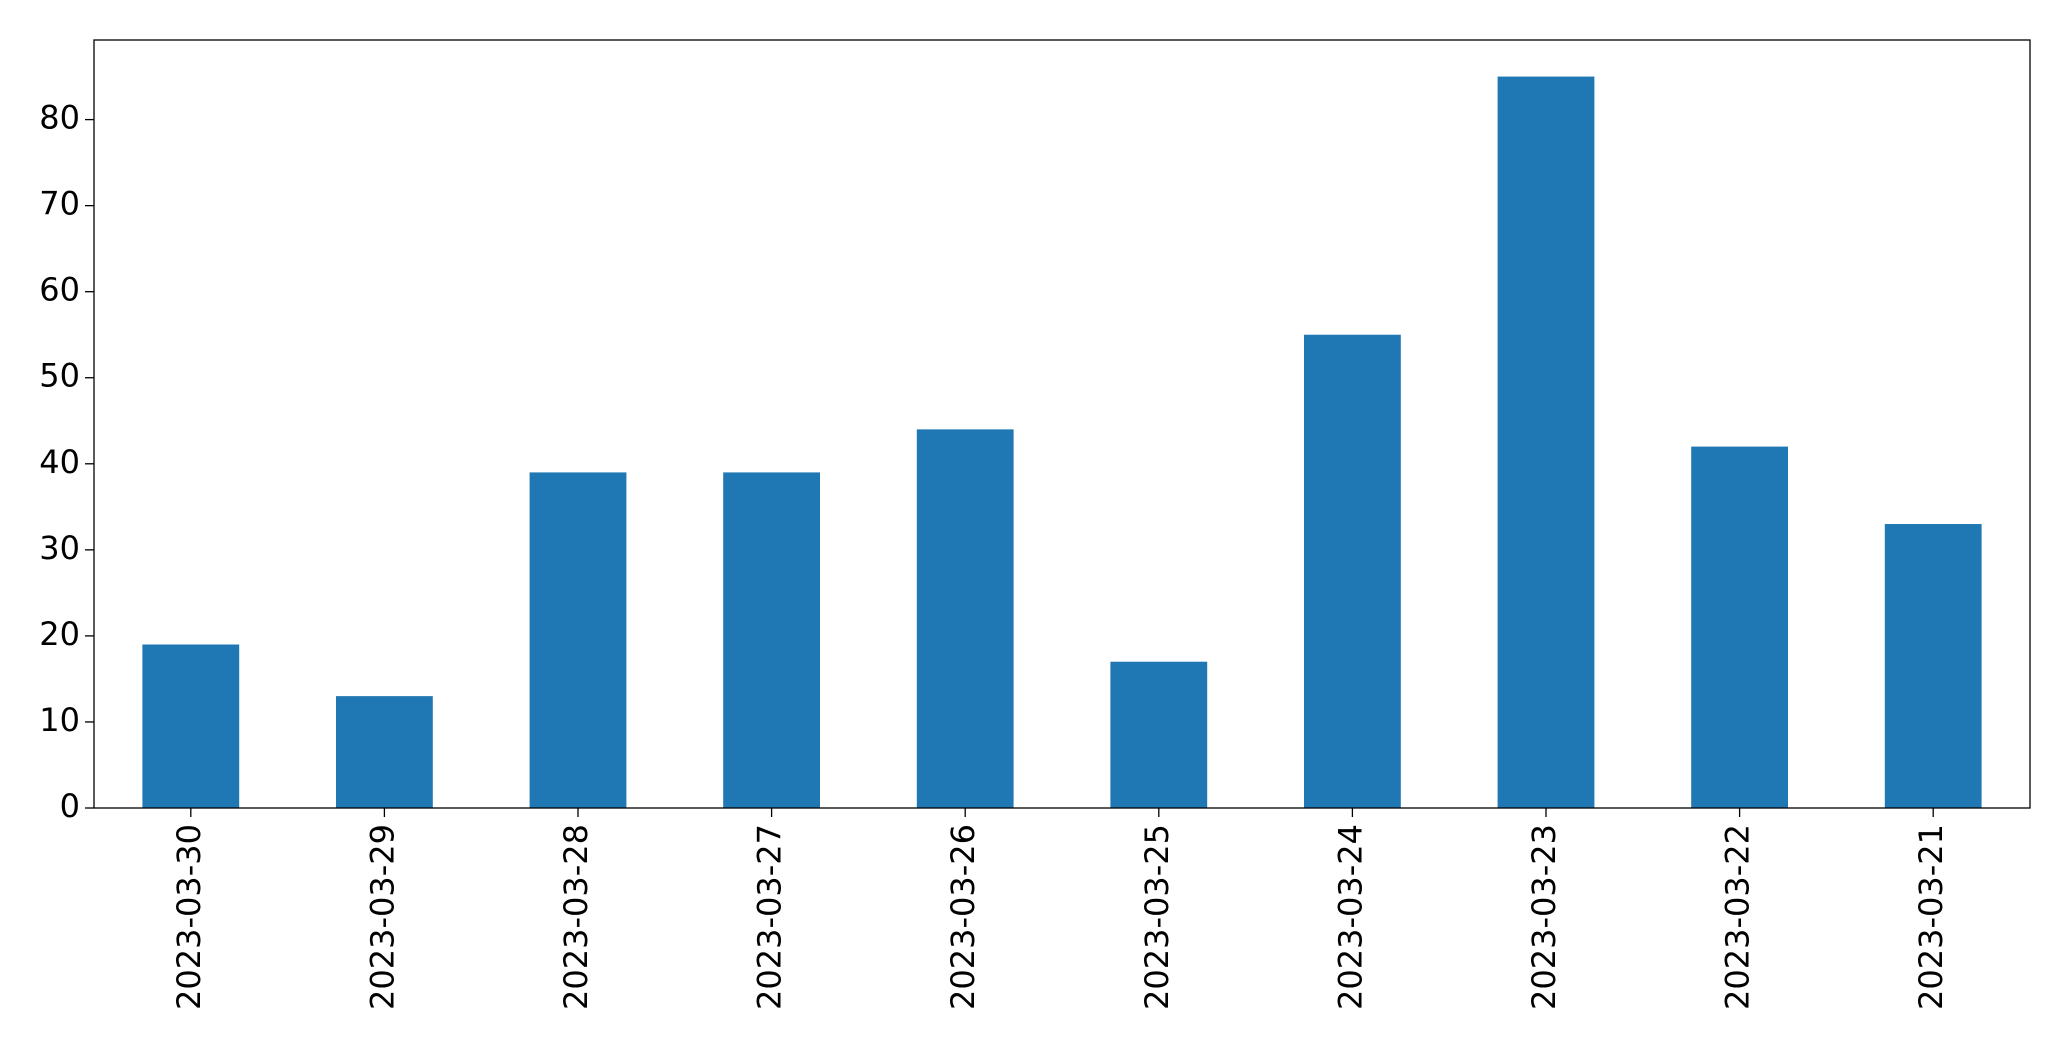 The width and height of the screenshot is (2071, 1061). Describe the element at coordinates (1157, 917) in the screenshot. I see `x-tick-label: 2023-03-25` at that location.